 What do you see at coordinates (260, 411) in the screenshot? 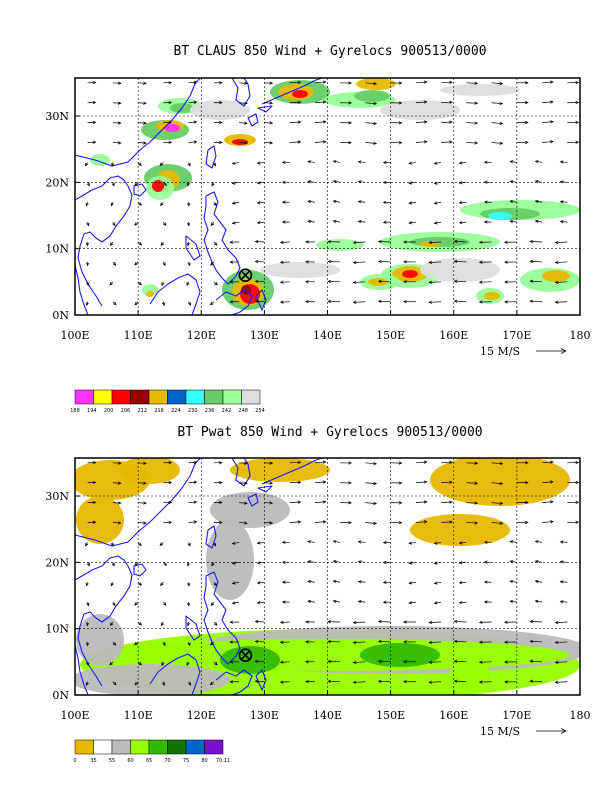
I see `colorbar-label: 254` at bounding box center [260, 411].